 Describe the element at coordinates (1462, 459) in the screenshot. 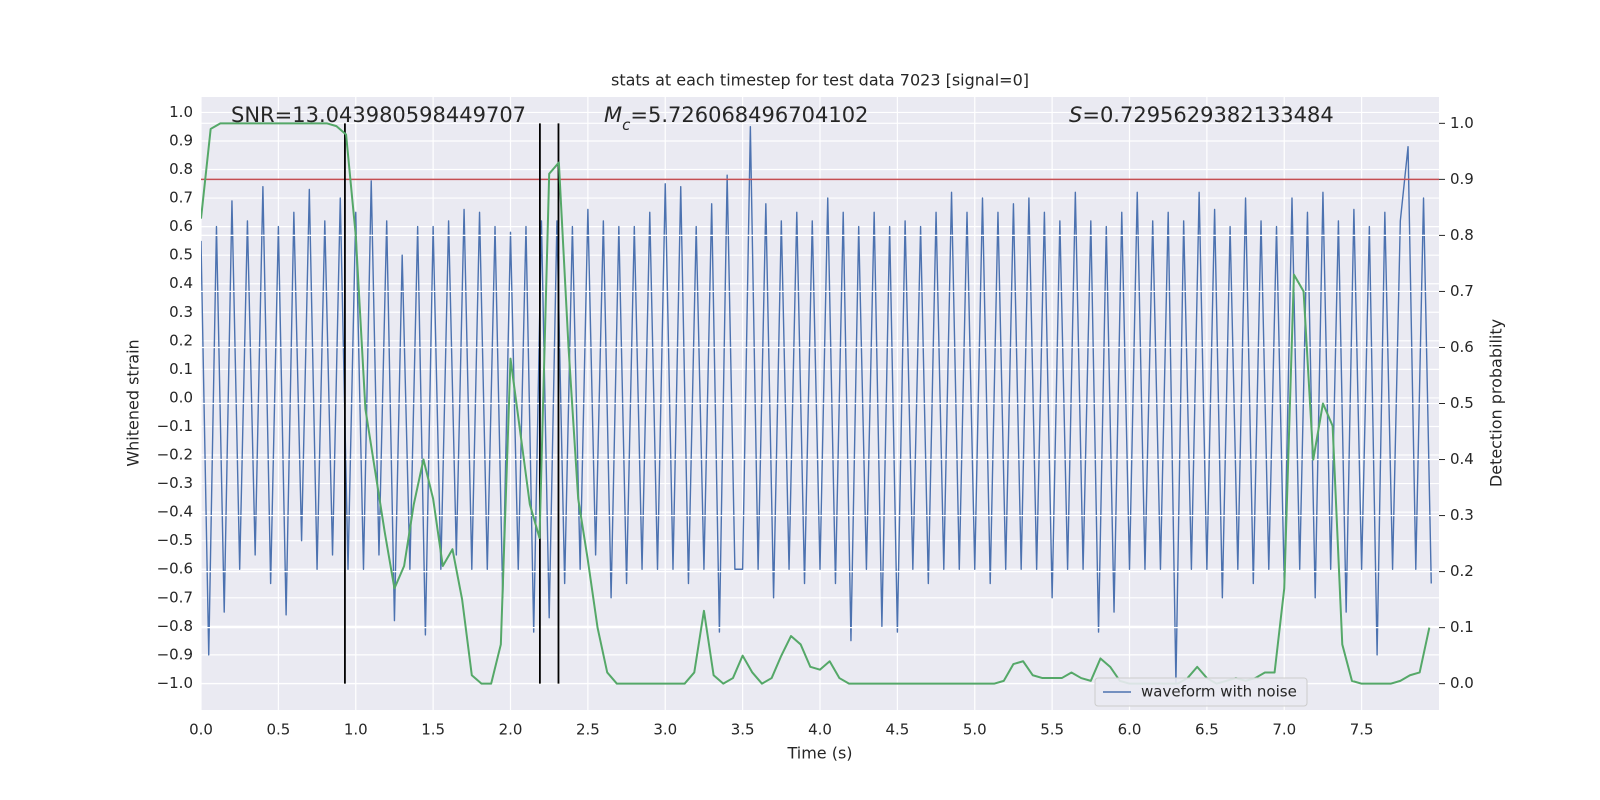

I see `y2-tick-label: 0.4` at that location.